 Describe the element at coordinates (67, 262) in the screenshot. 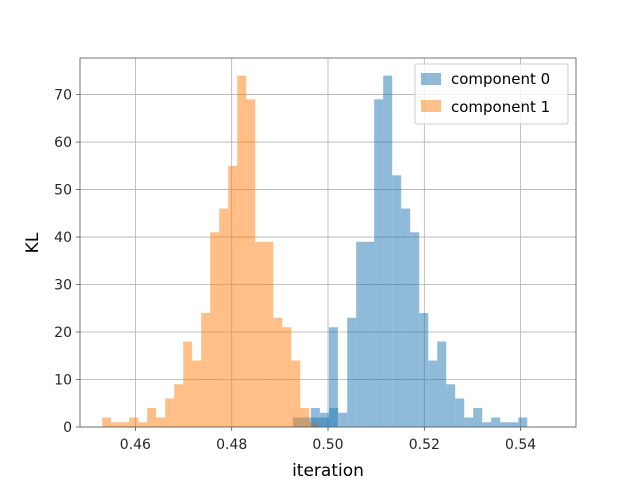

I see `y-ticks: 0 10 20 30 40 50 60 70` at that location.